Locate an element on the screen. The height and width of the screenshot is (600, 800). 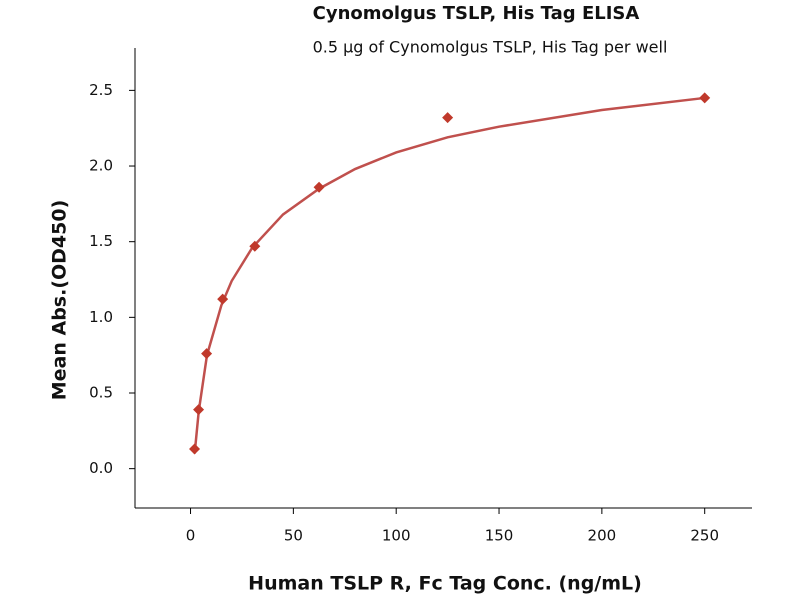
x-tick-label: 100 is located at coordinates (396, 536).